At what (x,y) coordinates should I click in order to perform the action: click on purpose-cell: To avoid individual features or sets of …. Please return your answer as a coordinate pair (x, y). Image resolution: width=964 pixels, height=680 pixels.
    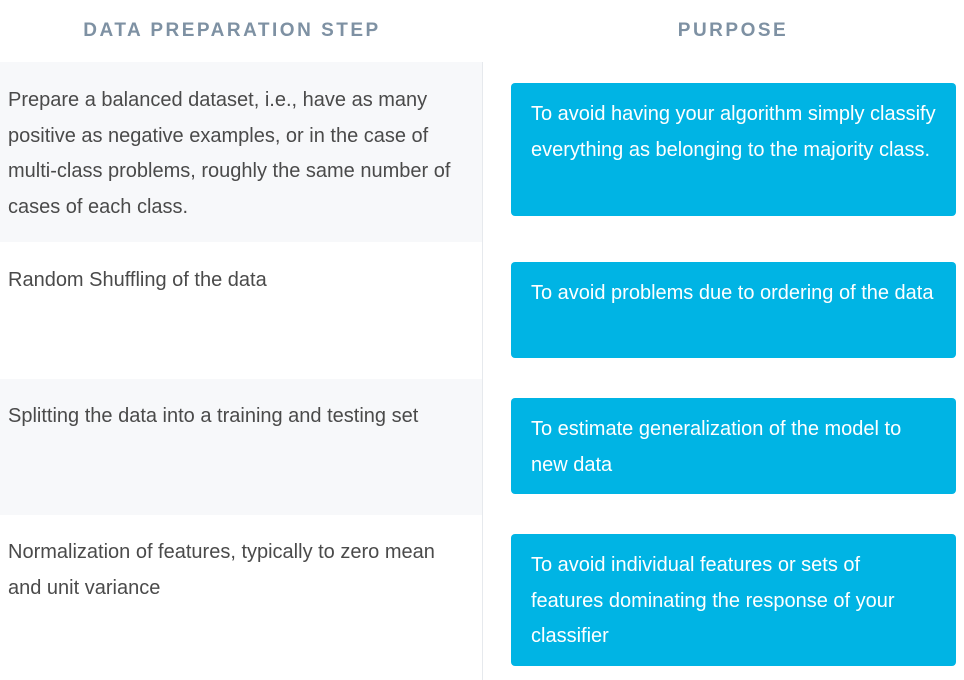
    Looking at the image, I should click on (733, 600).